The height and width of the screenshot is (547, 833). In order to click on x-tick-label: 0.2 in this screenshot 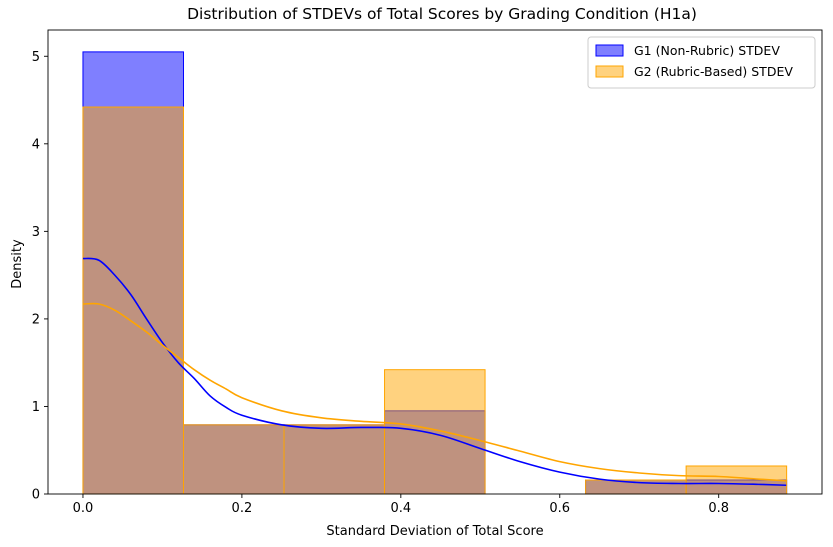, I will do `click(242, 508)`.